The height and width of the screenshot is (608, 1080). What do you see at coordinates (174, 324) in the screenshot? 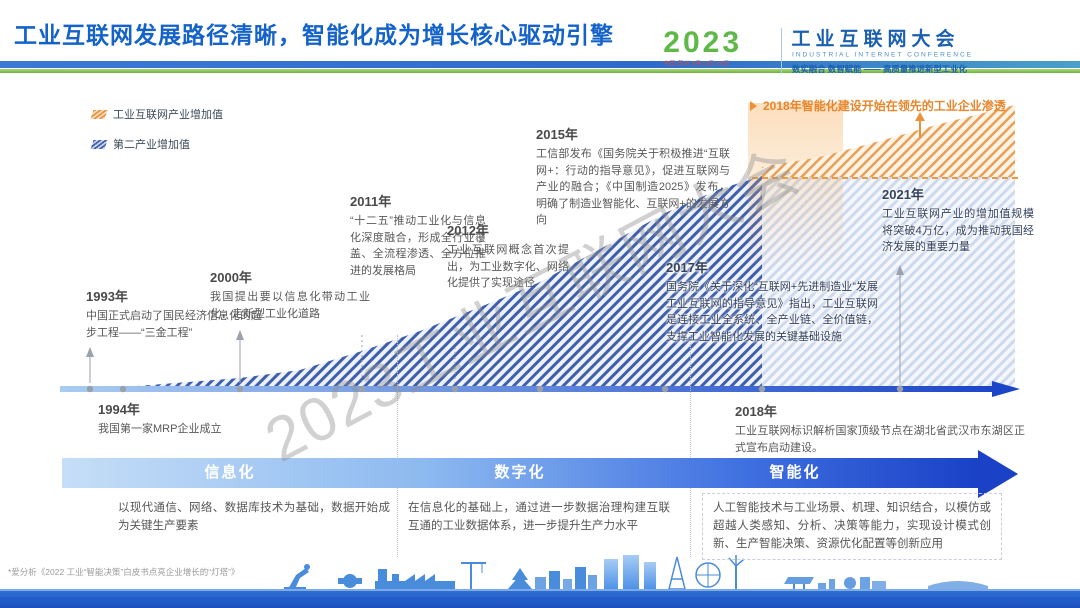
I see `milestone-text: 中国正式启动了国民经济信息化的起步工程——“三金工程”` at bounding box center [174, 324].